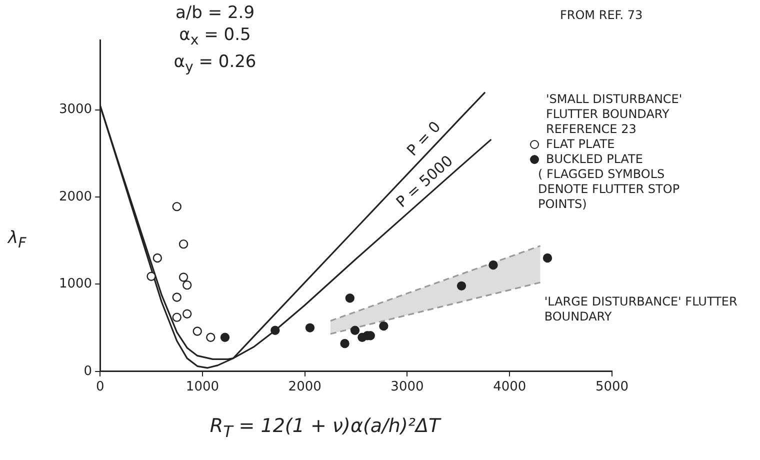 This screenshot has height=460, width=760. What do you see at coordinates (407, 387) in the screenshot?
I see `x-tick-label: 3000` at bounding box center [407, 387].